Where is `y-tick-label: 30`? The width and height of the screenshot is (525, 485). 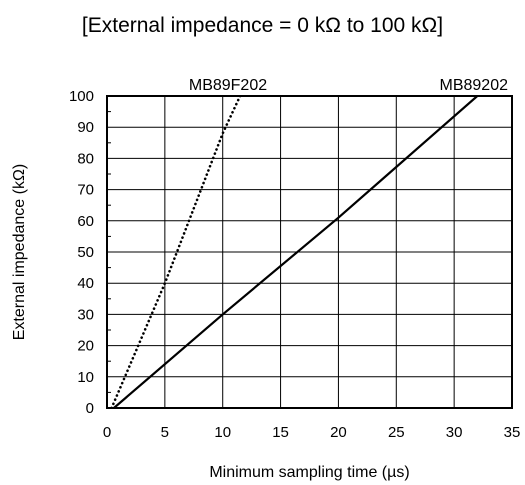
y-tick-label: 30 is located at coordinates (85, 314).